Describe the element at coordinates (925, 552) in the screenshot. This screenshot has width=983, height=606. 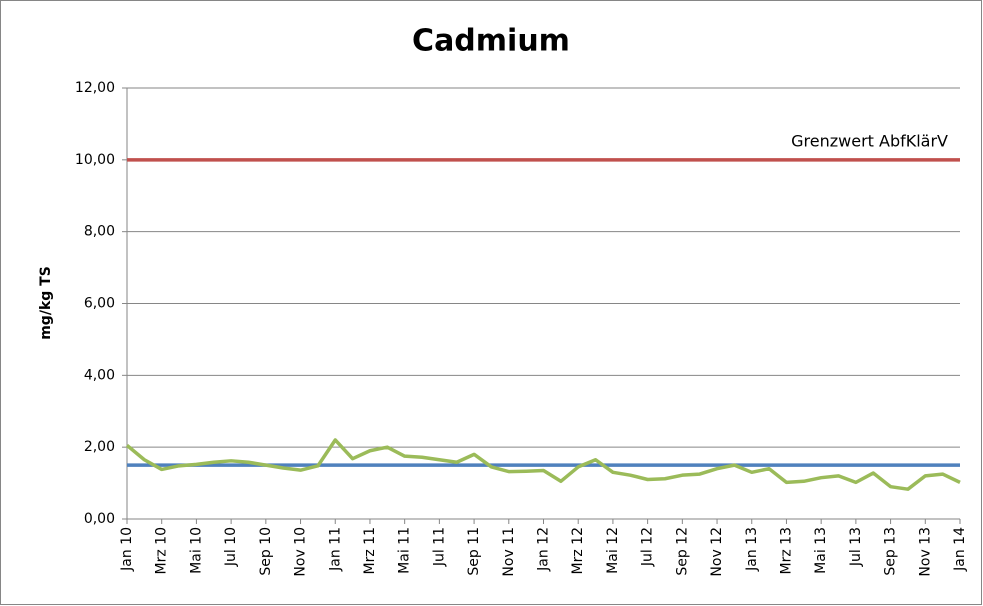
I see `x-tick-label: Nov 13` at that location.